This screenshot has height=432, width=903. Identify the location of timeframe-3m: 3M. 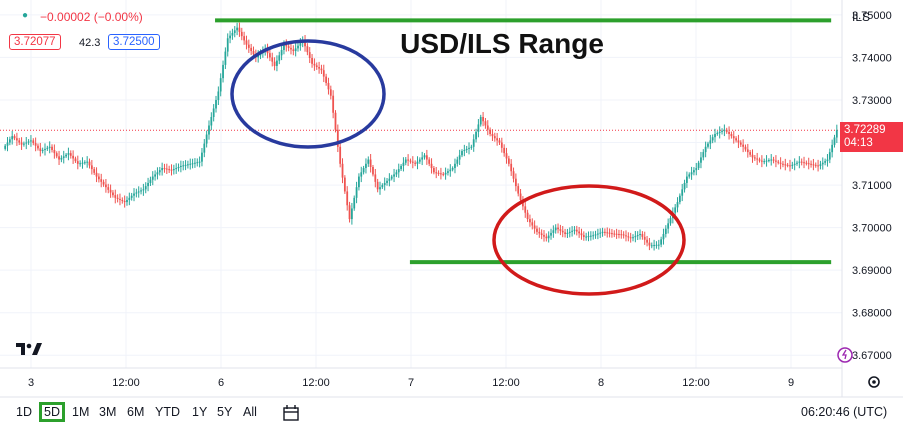
(108, 412).